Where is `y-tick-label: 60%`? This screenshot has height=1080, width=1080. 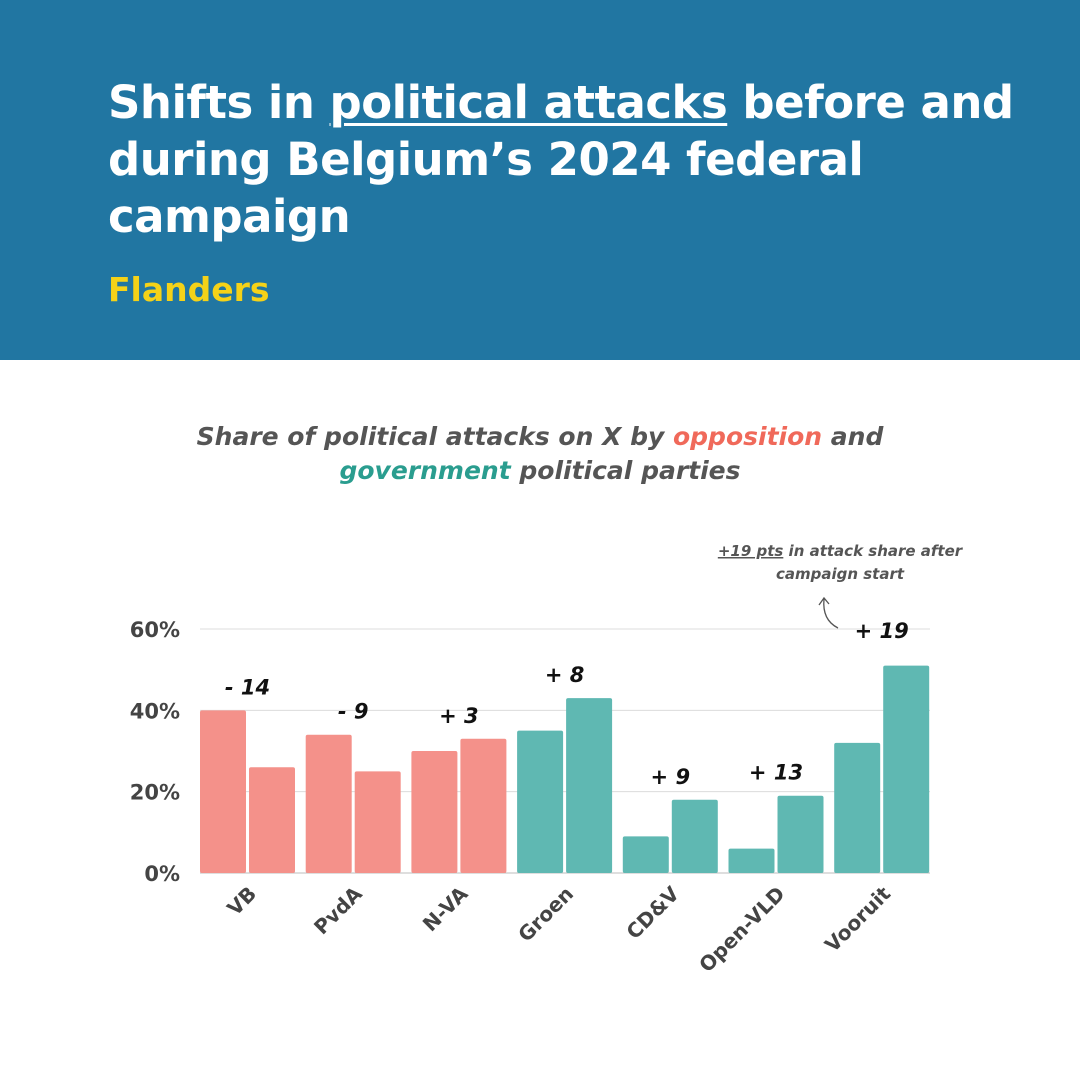
y-tick-label: 60% is located at coordinates (155, 630).